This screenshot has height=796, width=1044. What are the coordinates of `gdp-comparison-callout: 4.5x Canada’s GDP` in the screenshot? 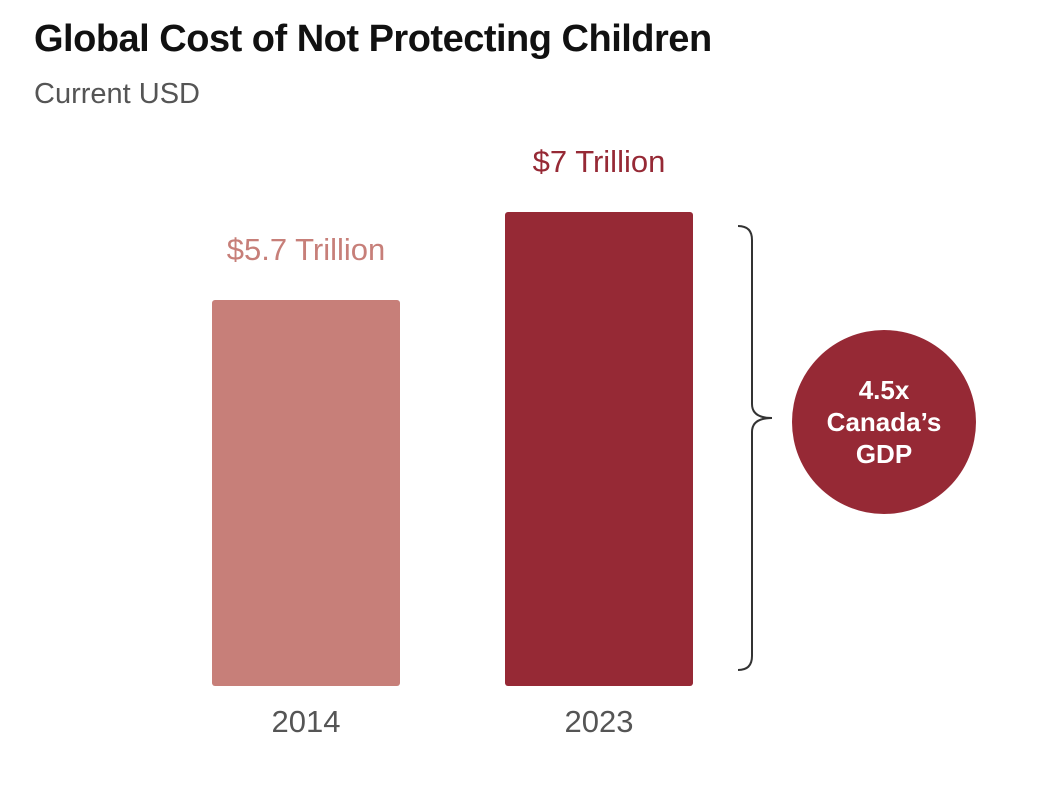 It's located at (884, 422).